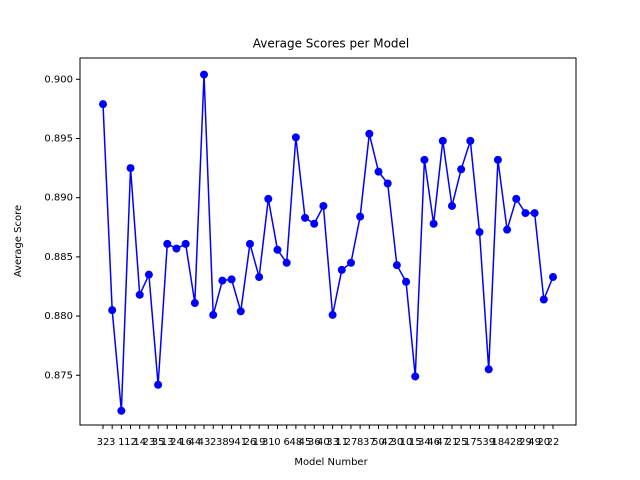 The image size is (640, 480). What do you see at coordinates (415, 442) in the screenshot?
I see `x-tick-label: 15` at bounding box center [415, 442].